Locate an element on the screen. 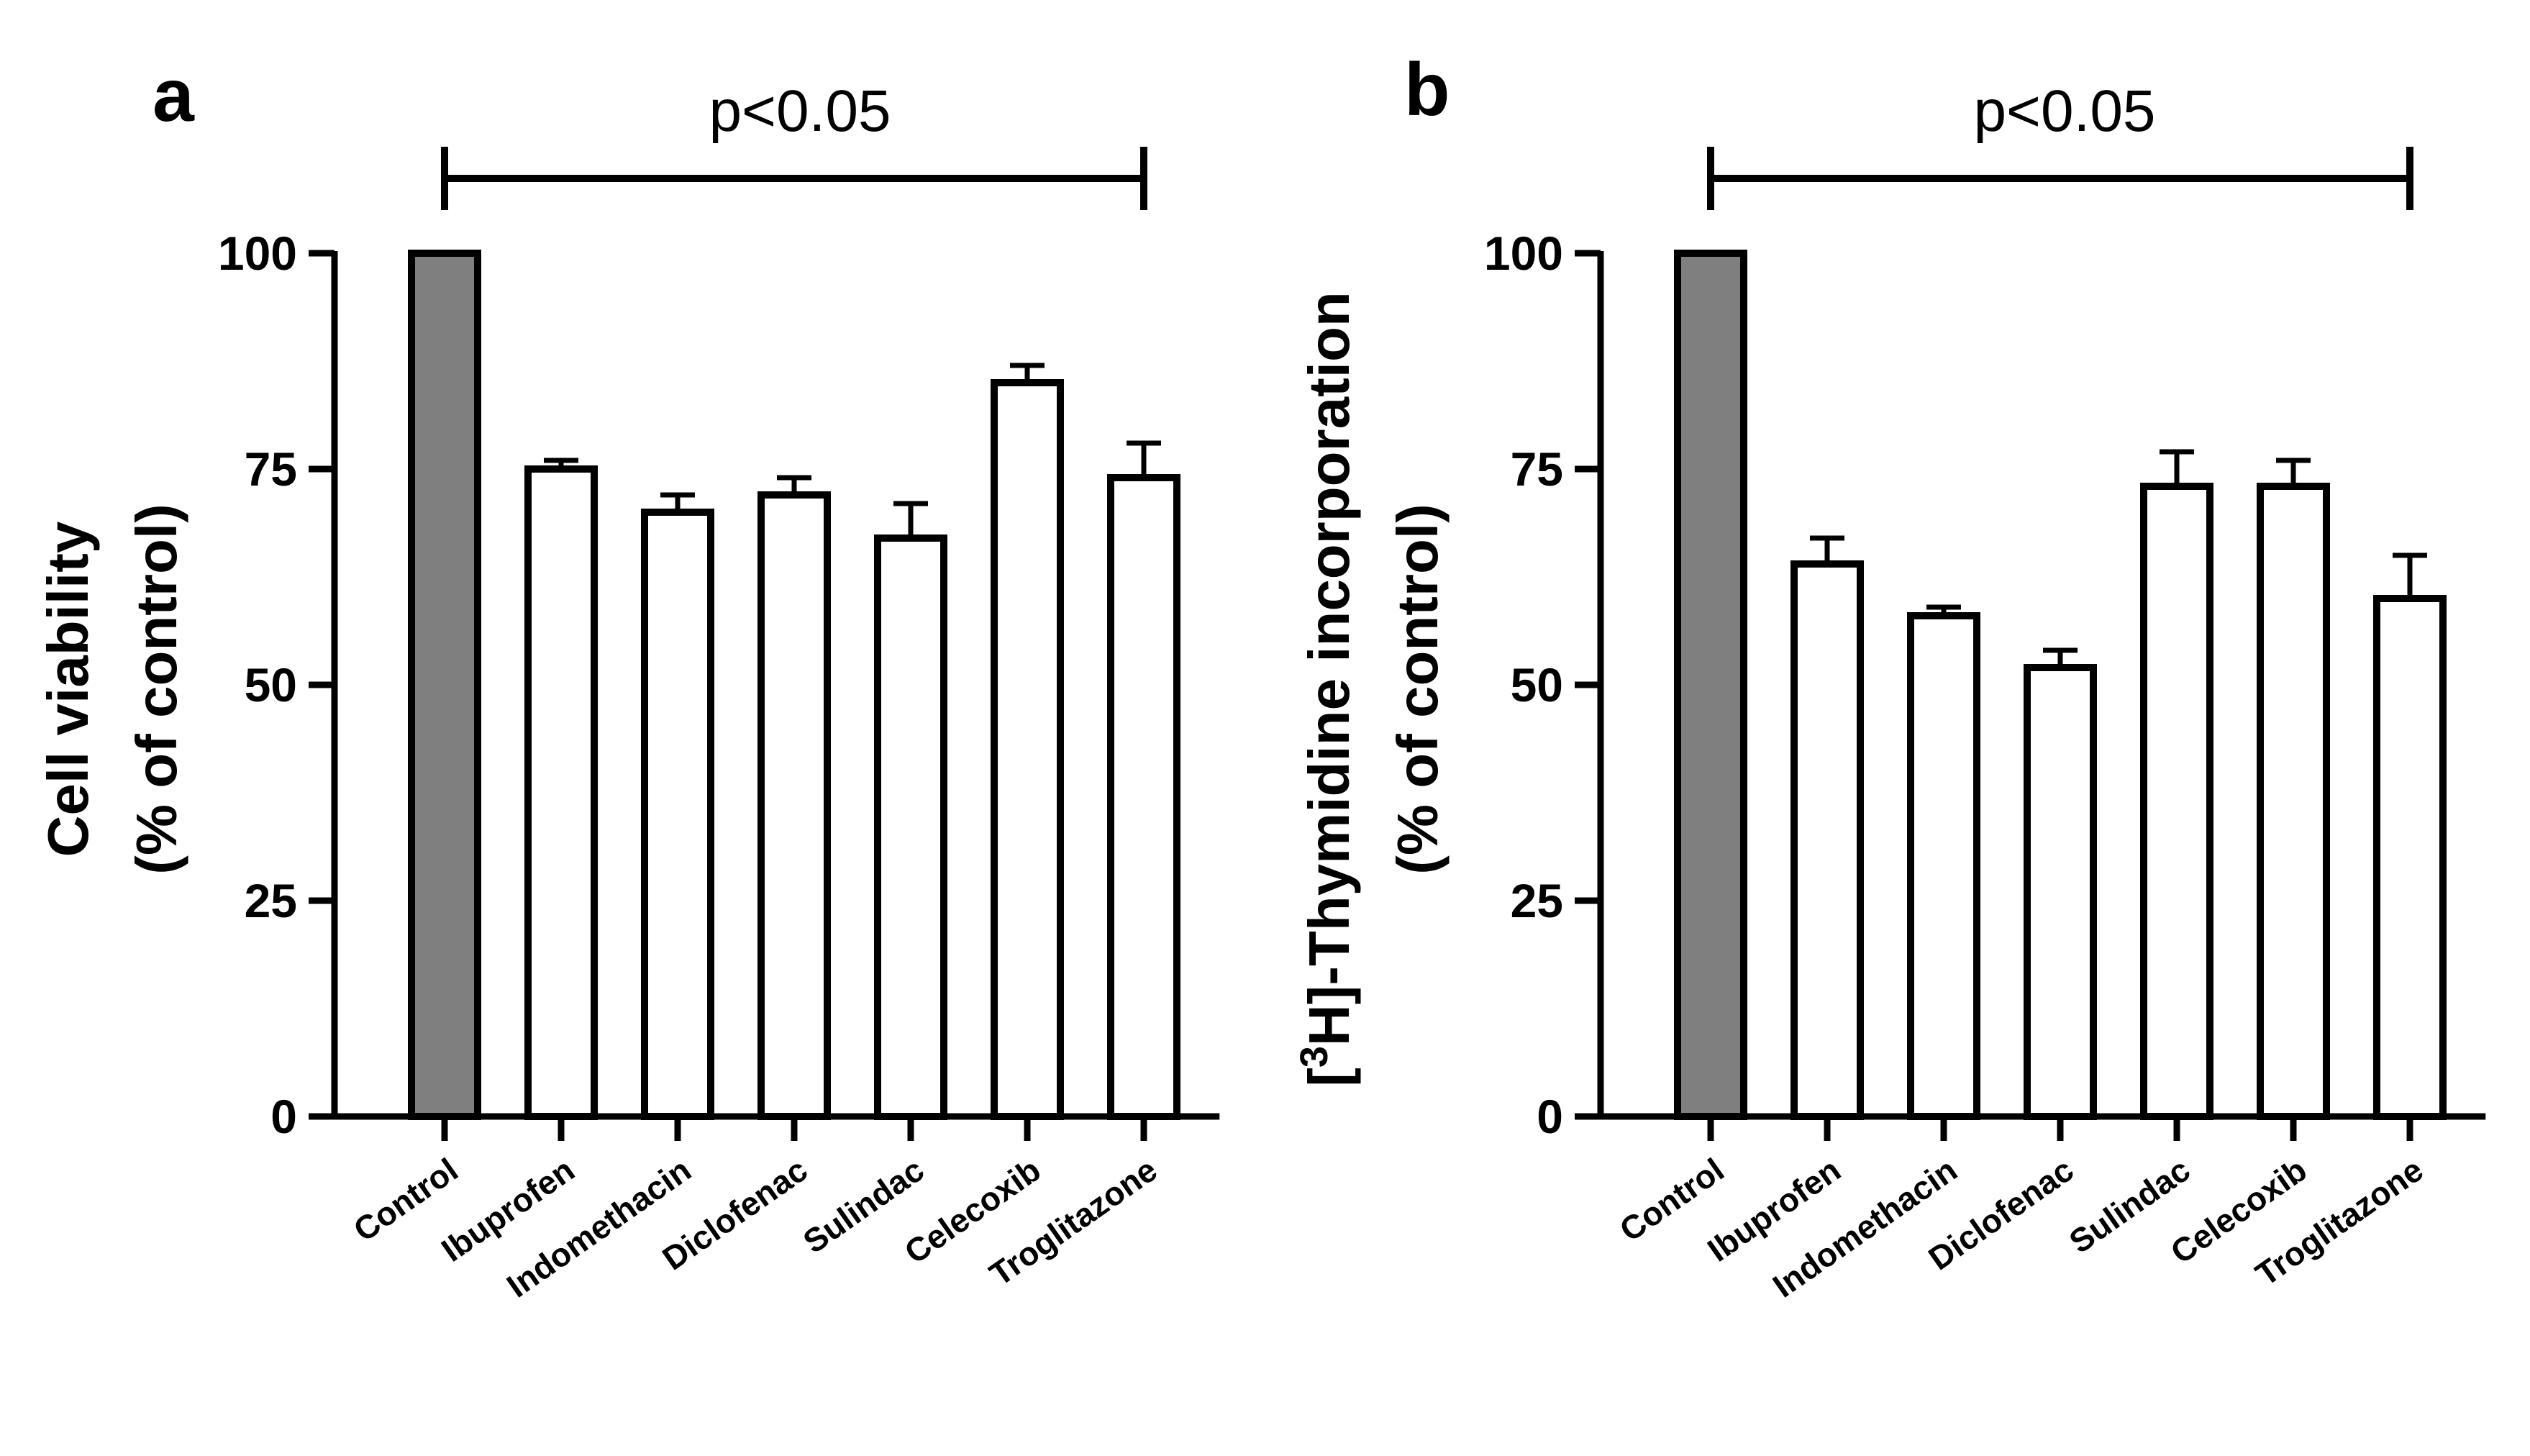 The height and width of the screenshot is (1456, 2530). panel-b-y-axis-title-open-bracket: [ is located at coordinates (1329, 1077).